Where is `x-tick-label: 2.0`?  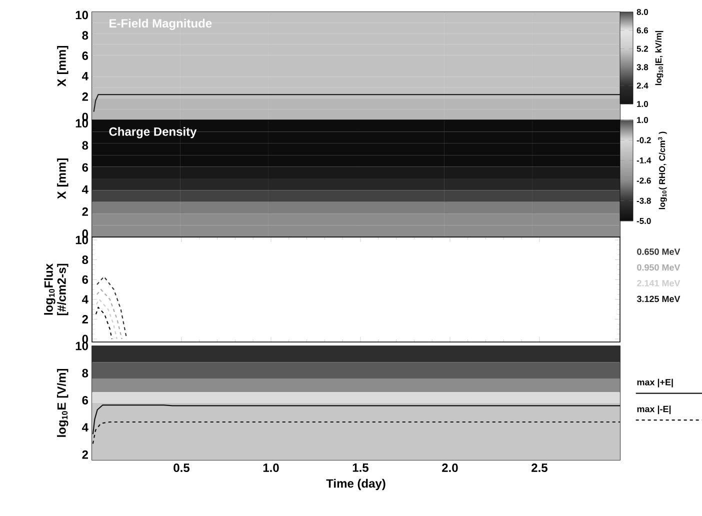
x-tick-label: 2.0 is located at coordinates (450, 468).